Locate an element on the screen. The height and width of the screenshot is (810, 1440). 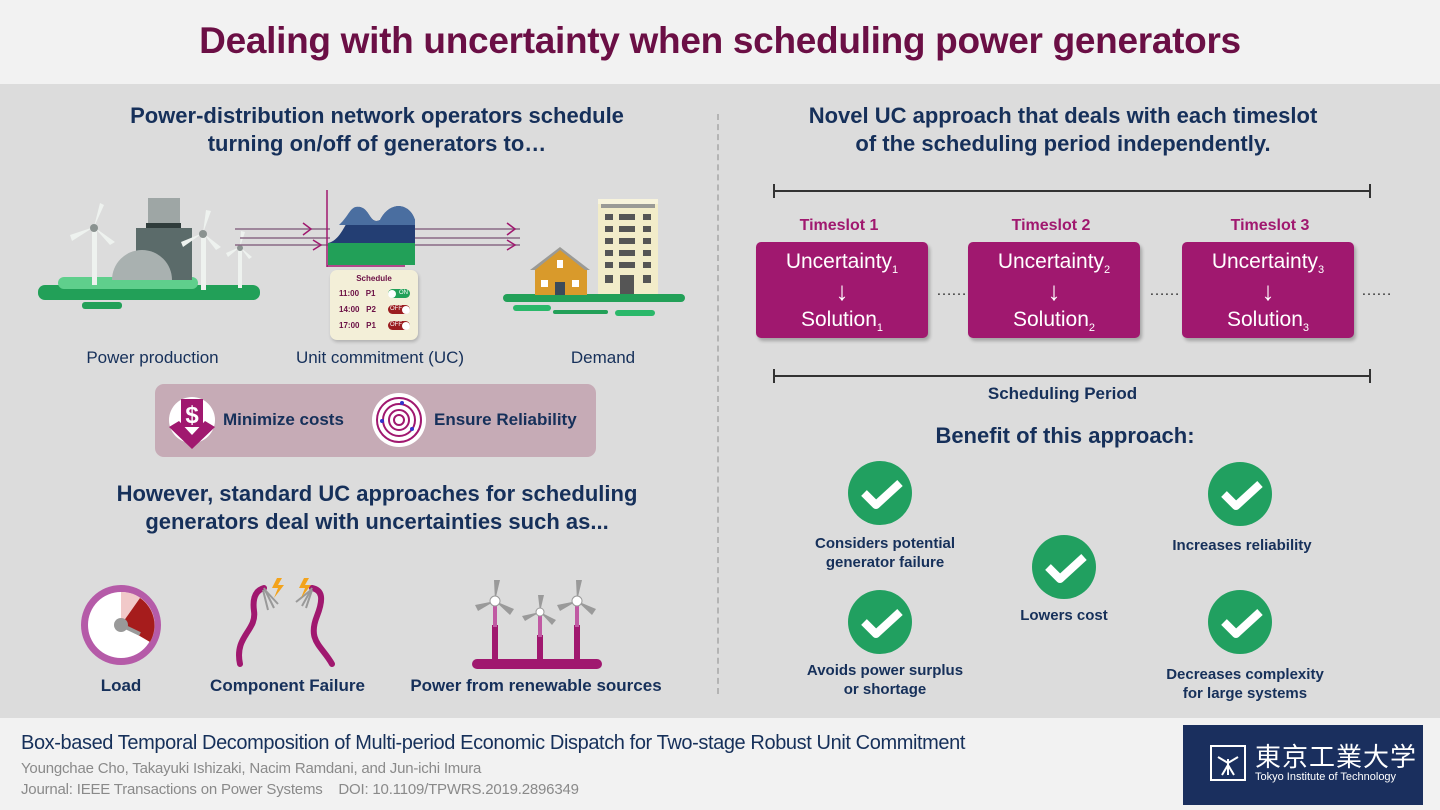
goal-ensure-reliability: Ensure Reliability is located at coordinates (505, 419).